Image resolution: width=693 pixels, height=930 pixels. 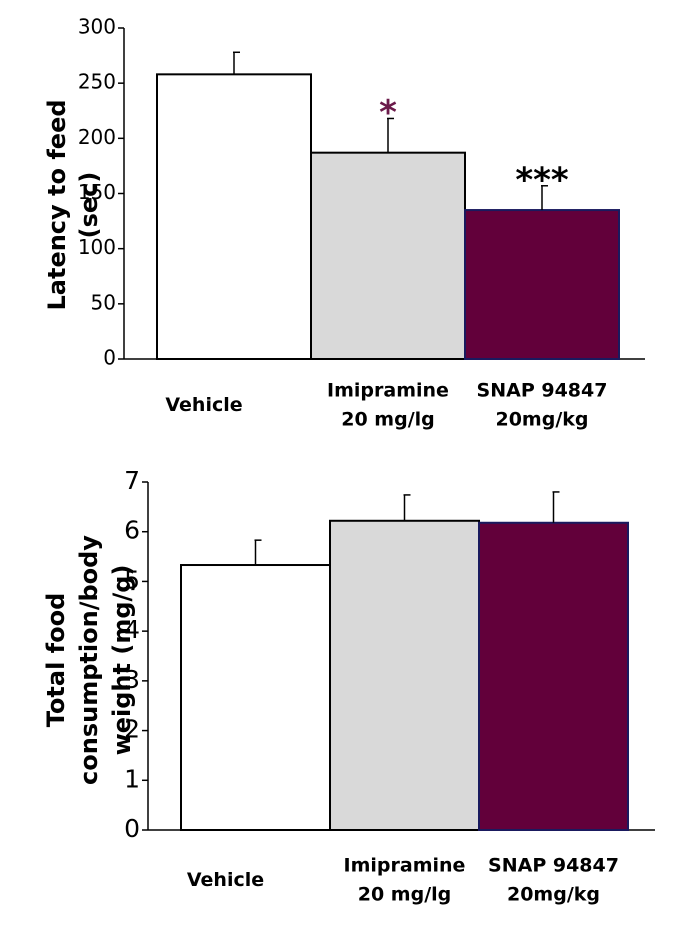 What do you see at coordinates (132, 778) in the screenshot?
I see `y-tick-label: 1` at bounding box center [132, 778].